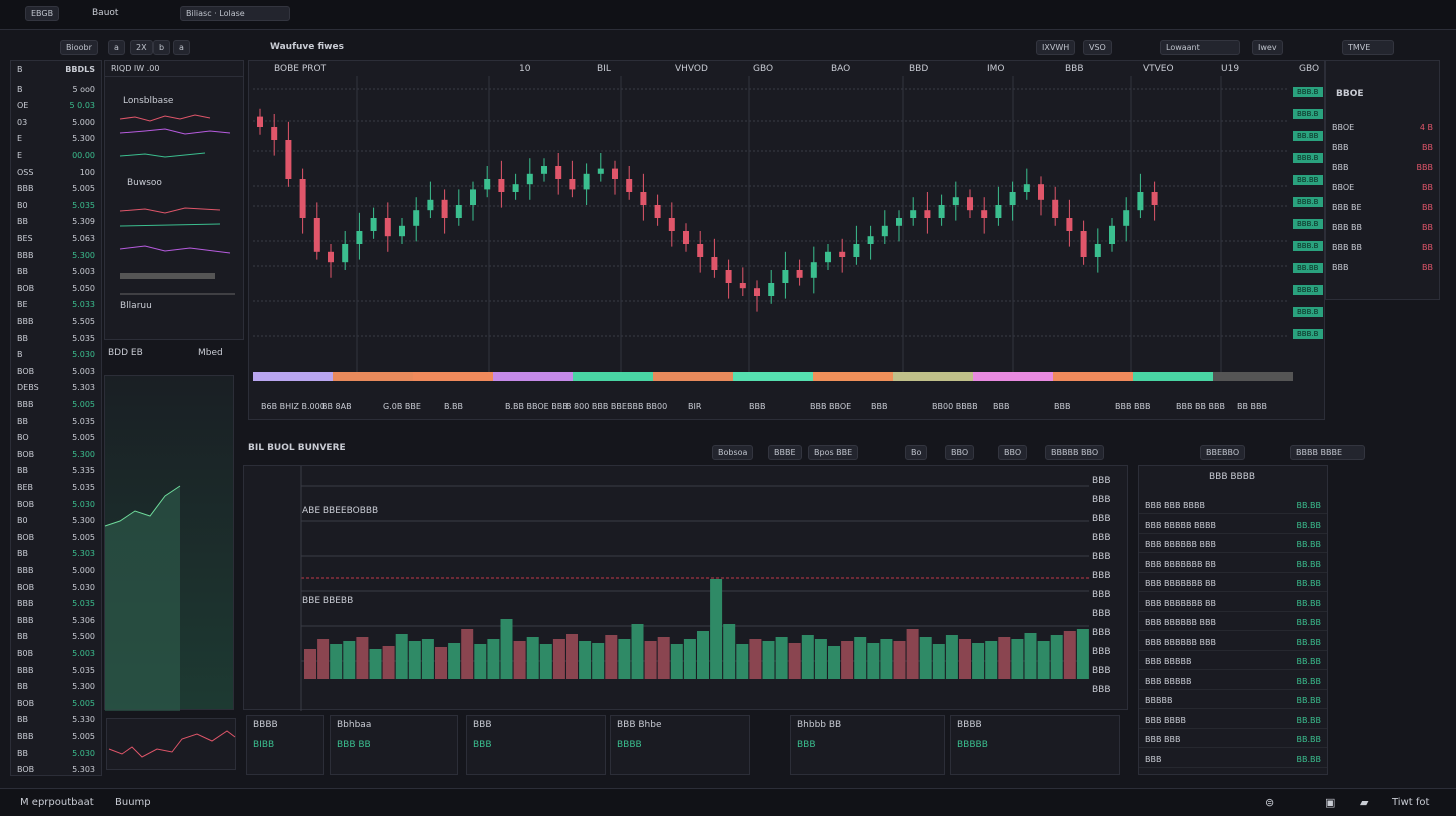  I want to click on right-panel-row: BBB BBB, so click(1382, 167).